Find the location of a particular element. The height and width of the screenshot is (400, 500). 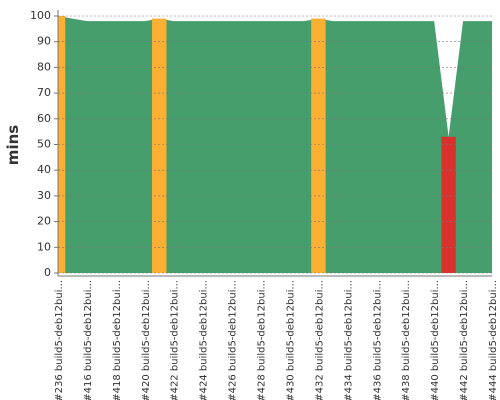

y-tick-label: 20 is located at coordinates (44, 221).